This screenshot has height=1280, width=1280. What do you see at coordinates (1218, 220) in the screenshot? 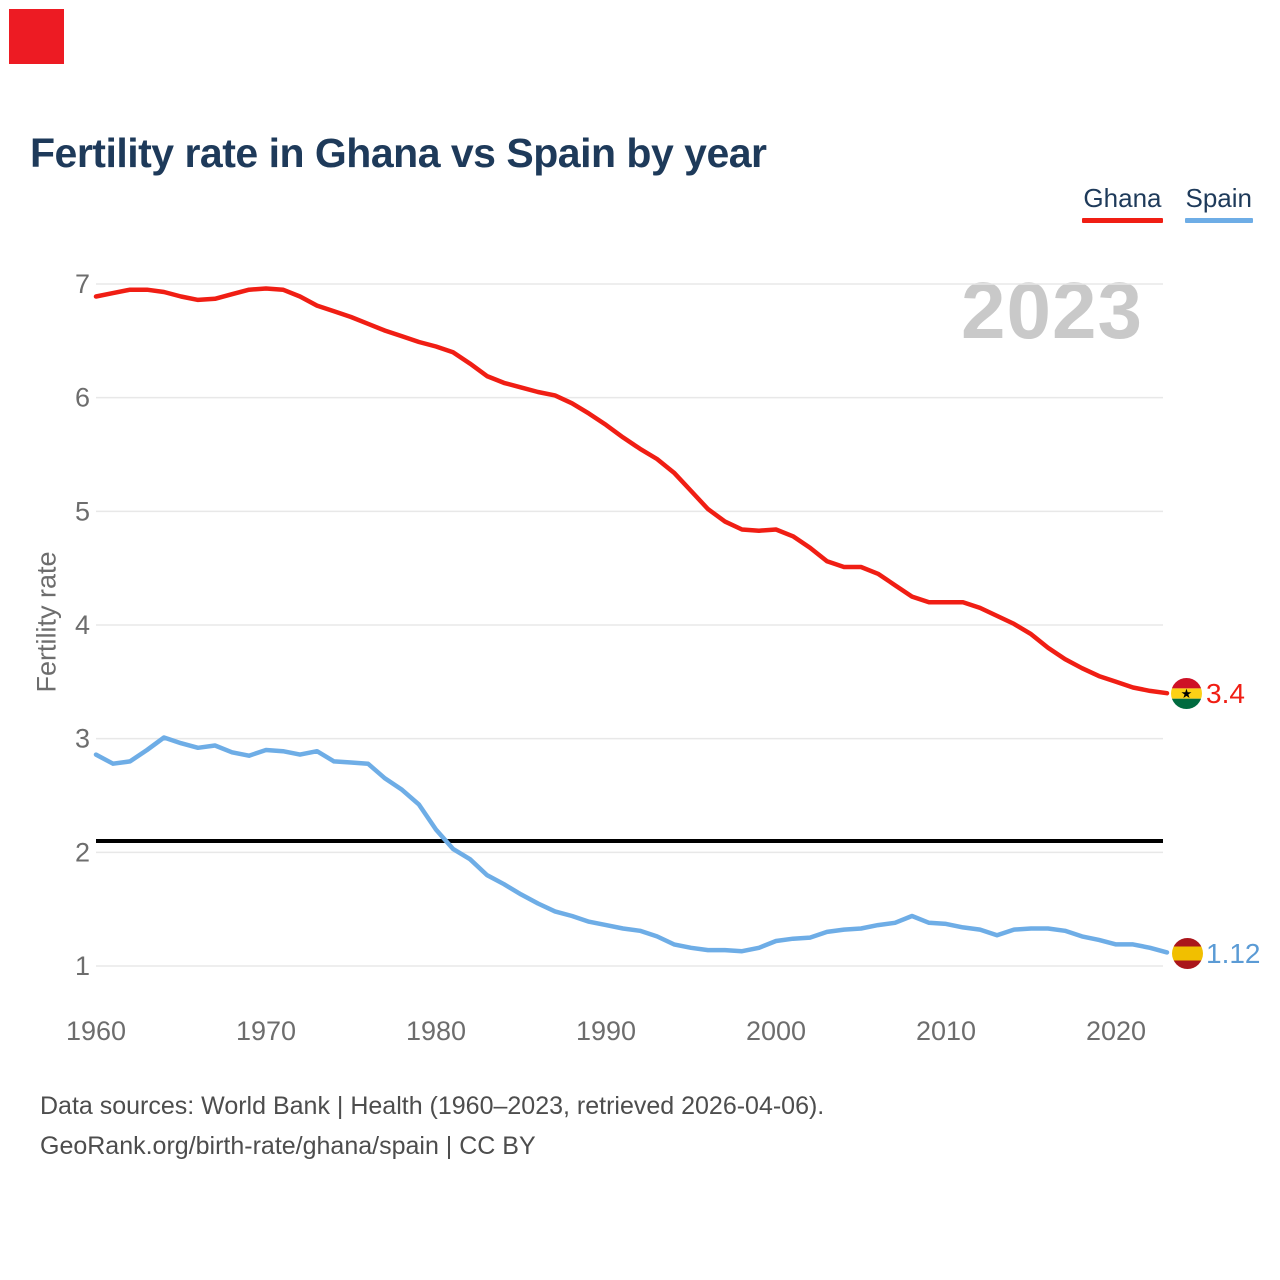
I see `legend-underline-spain` at bounding box center [1218, 220].